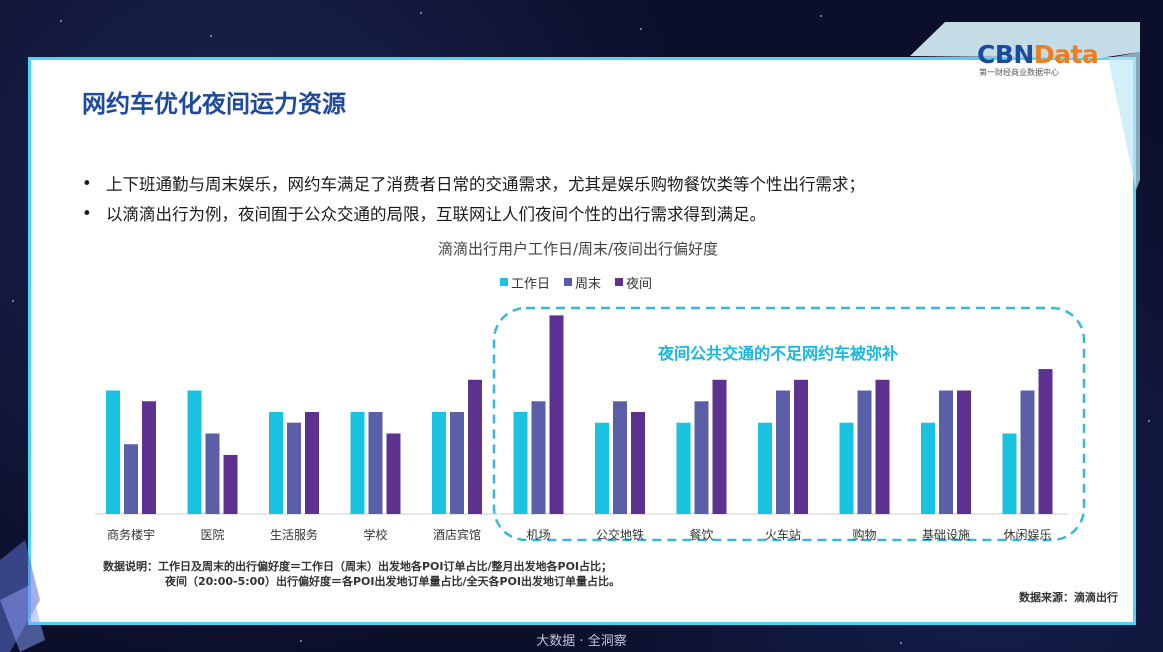 This screenshot has height=652, width=1163. What do you see at coordinates (131, 479) in the screenshot?
I see `bar-周末-商务楼宇` at bounding box center [131, 479].